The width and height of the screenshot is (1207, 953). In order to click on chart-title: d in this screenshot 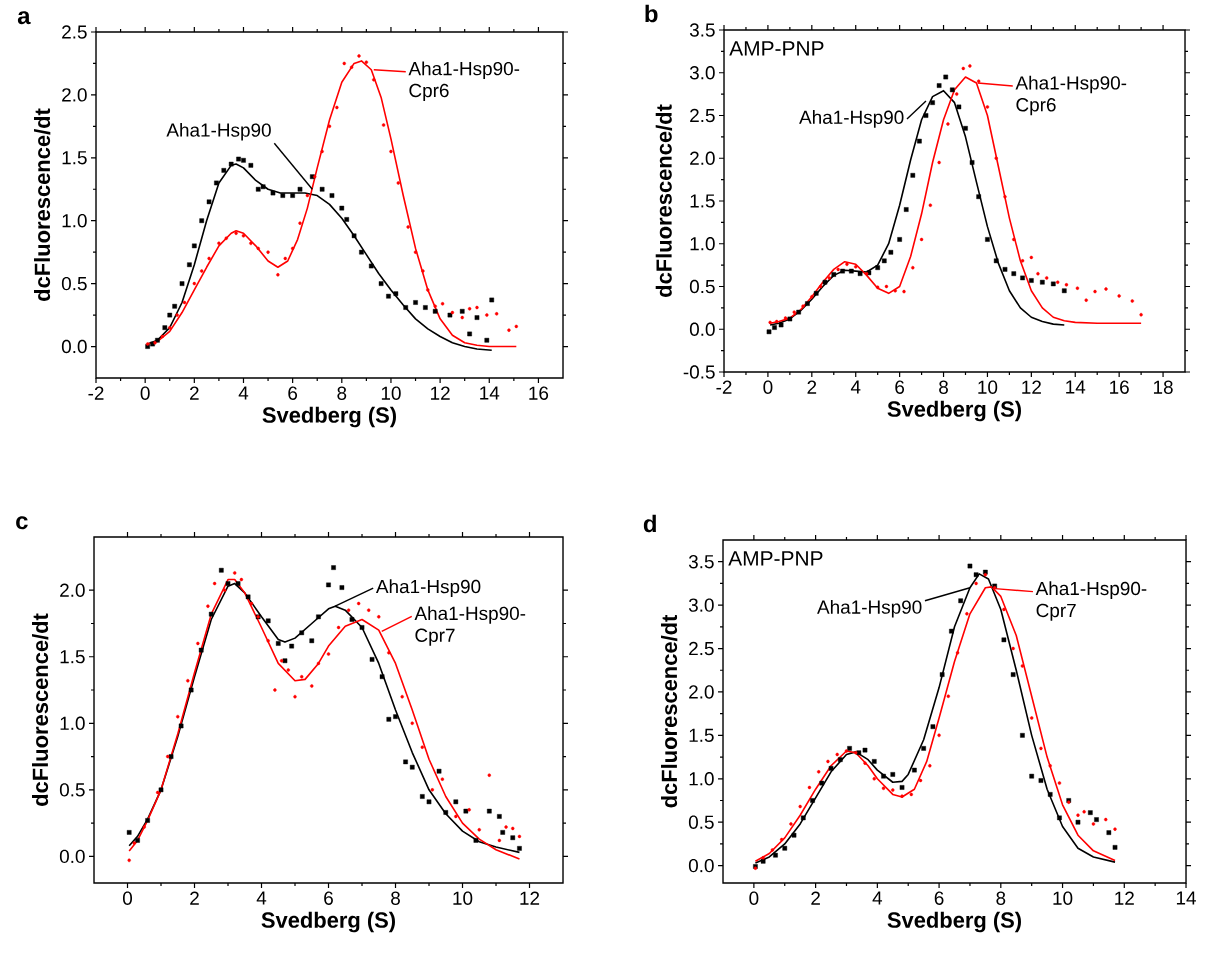, I will do `click(649, 523)`.